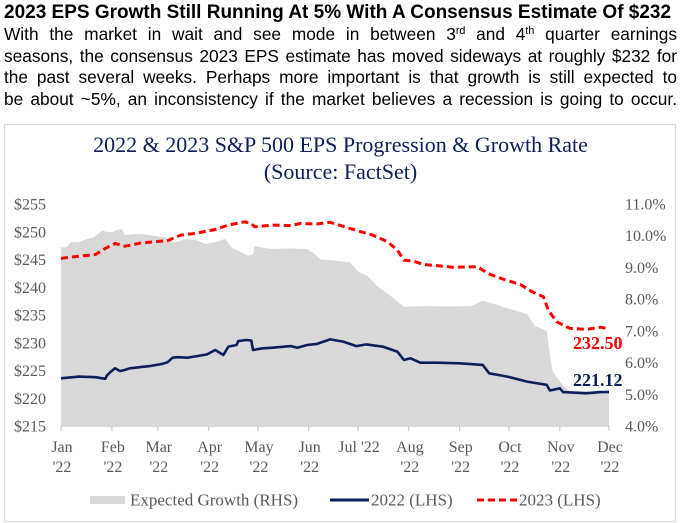 The height and width of the screenshot is (523, 681). I want to click on y-right-tick-label: 5.0%, so click(641, 395).